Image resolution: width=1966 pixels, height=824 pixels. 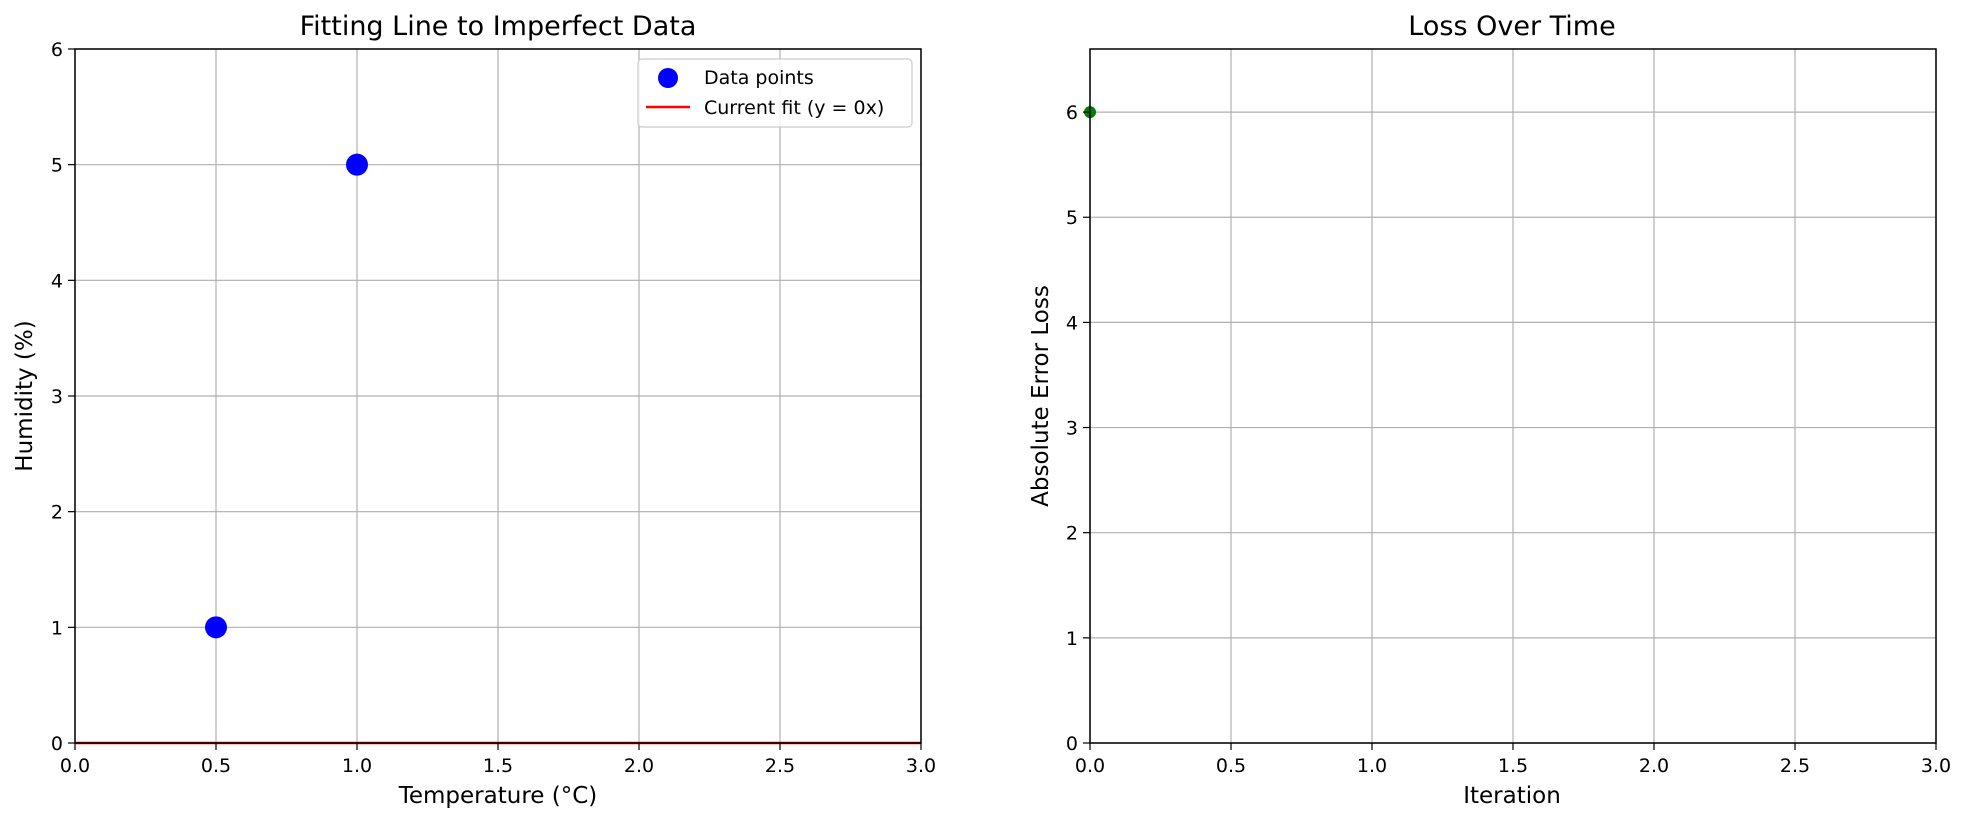 I want to click on y-axis-label: Absolute Error Loss, so click(x=1041, y=396).